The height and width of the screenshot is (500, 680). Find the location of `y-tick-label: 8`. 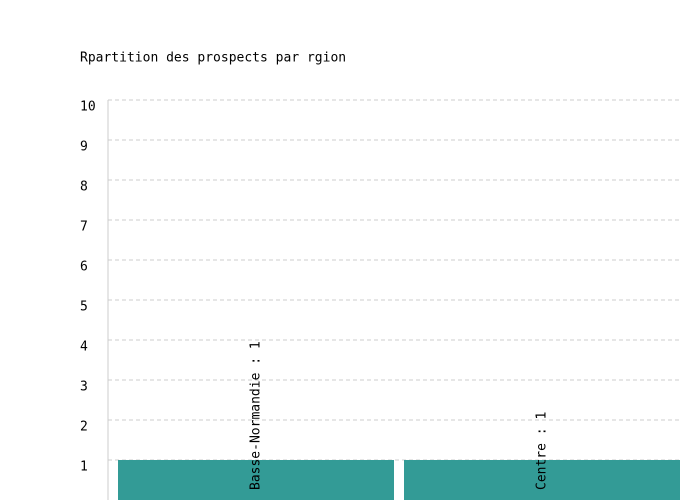

y-tick-label: 8 is located at coordinates (84, 187).